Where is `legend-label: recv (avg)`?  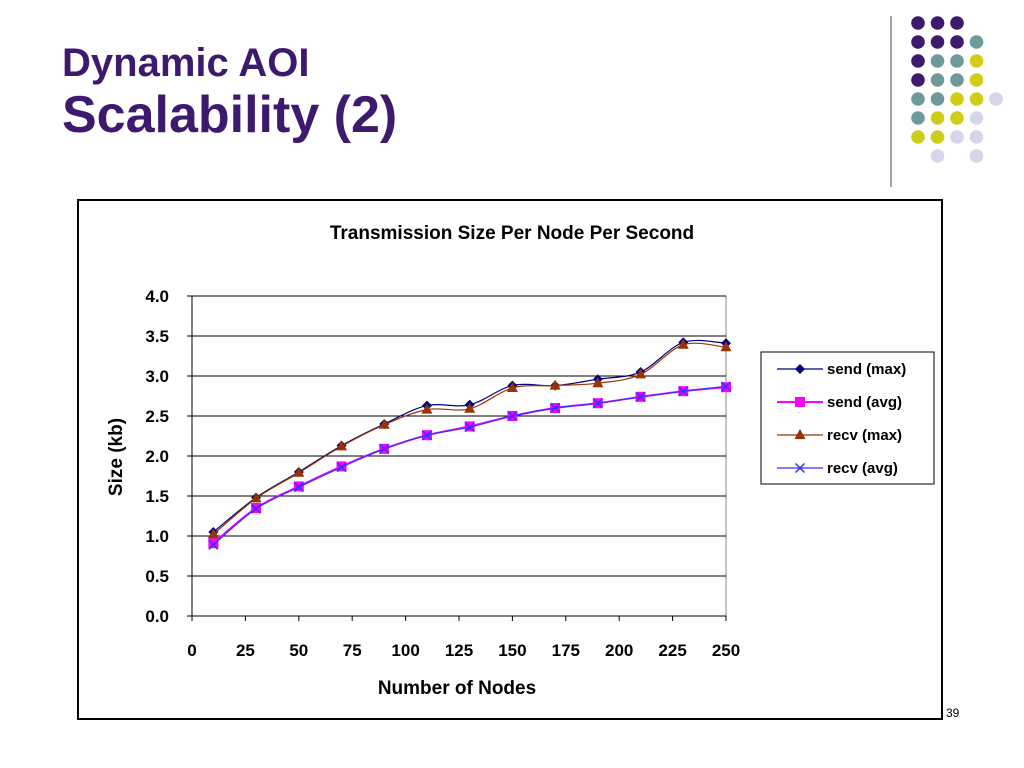
legend-label: recv (avg) is located at coordinates (862, 468).